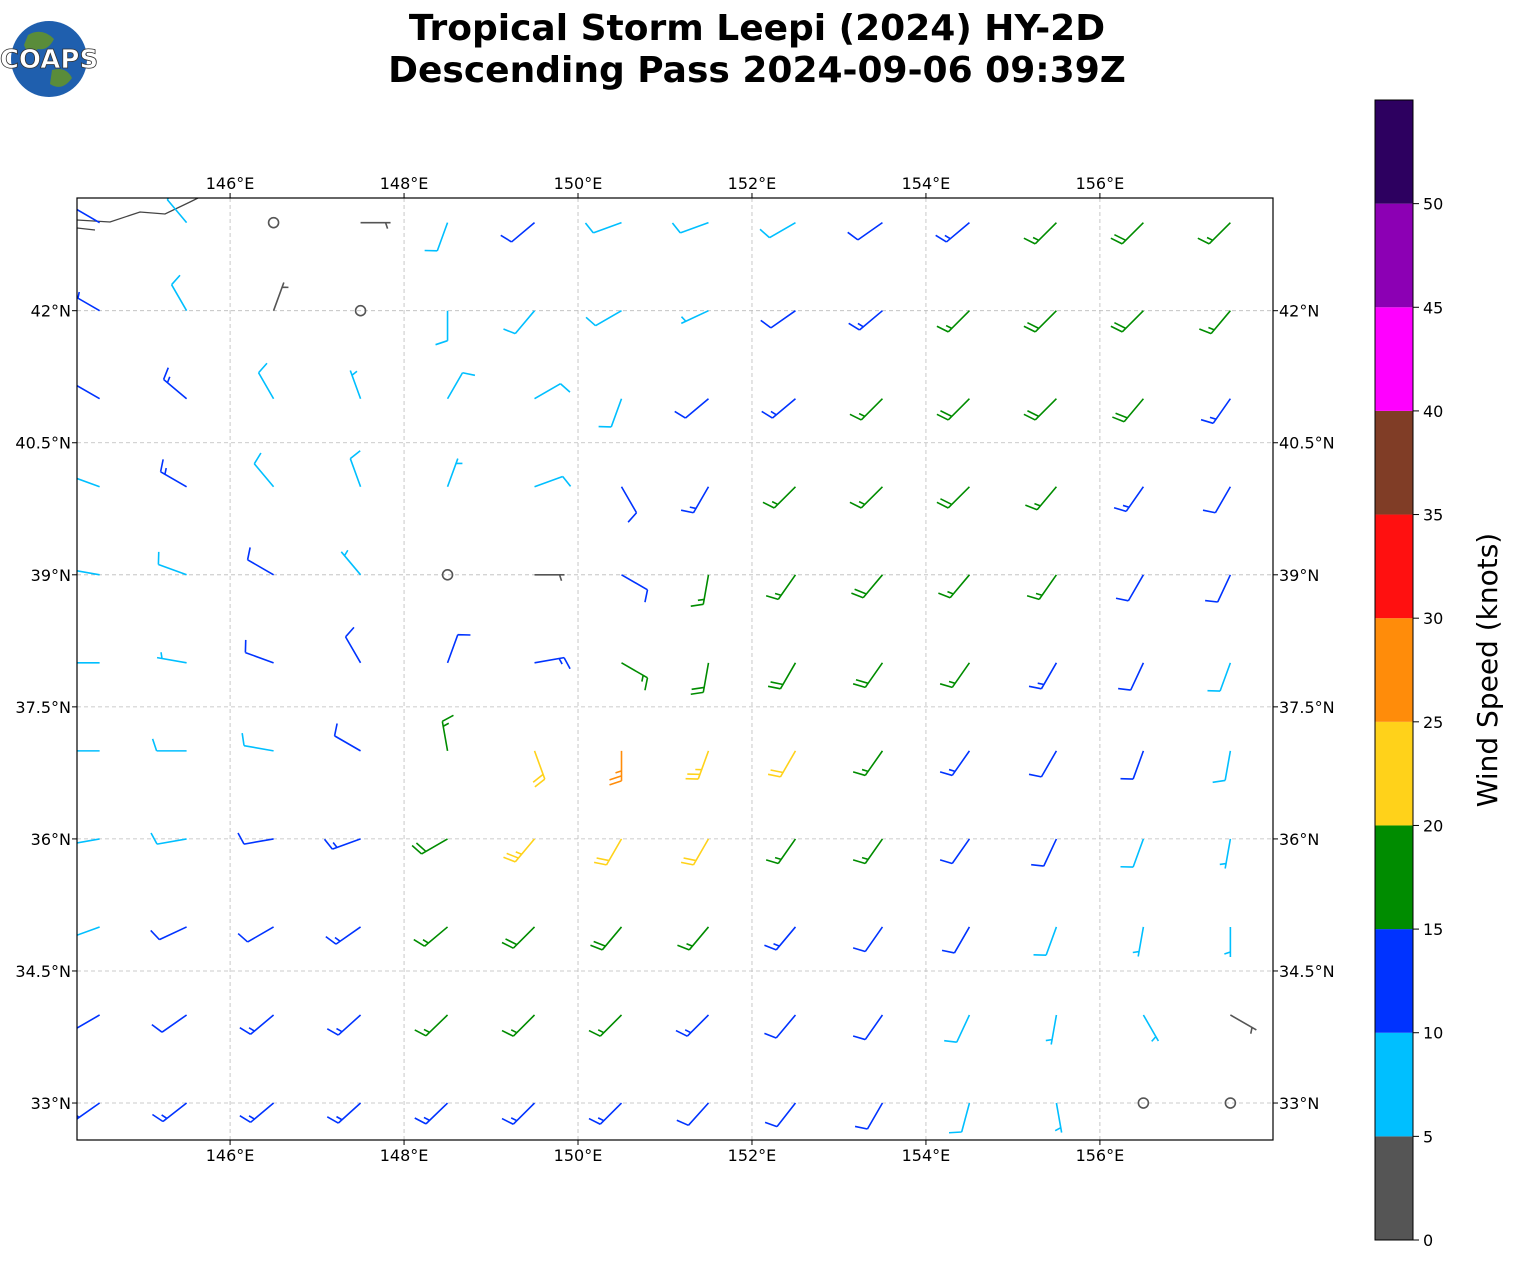 This screenshot has height=1268, width=1513. Describe the element at coordinates (43, 443) in the screenshot. I see `y-tick-label: 40.5°N` at that location.